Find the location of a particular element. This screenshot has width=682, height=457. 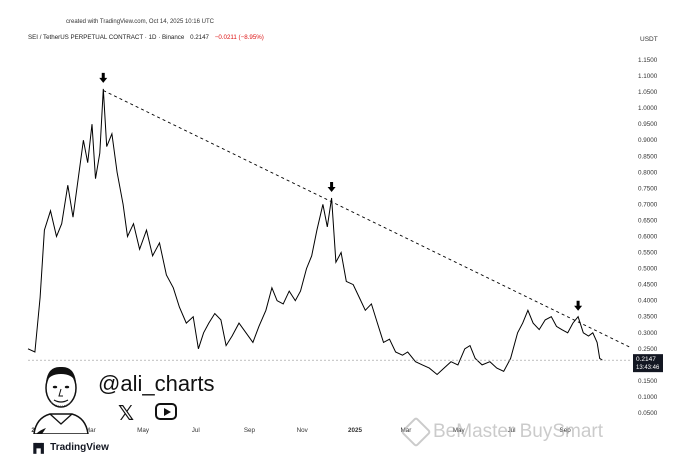

y-tick-label: 1.1500 is located at coordinates (648, 60).